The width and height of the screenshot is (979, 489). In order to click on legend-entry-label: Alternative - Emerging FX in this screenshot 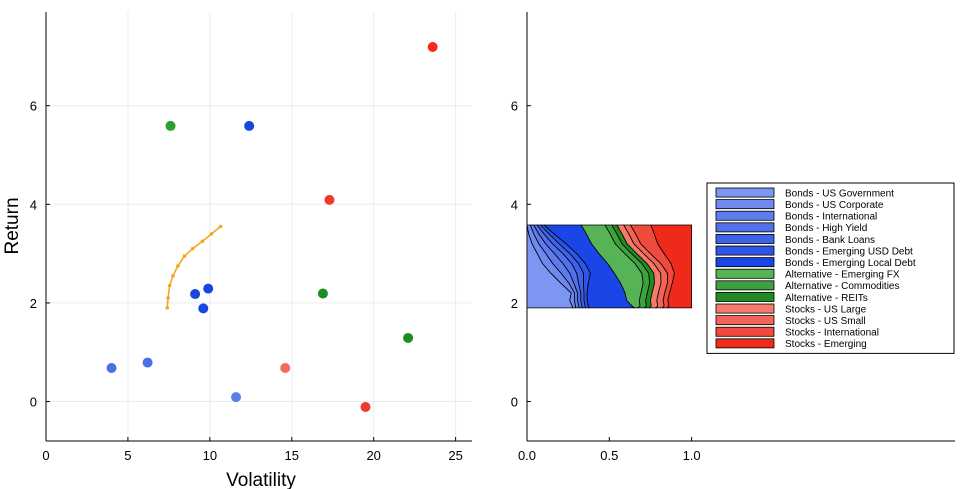, I will do `click(842, 275)`.